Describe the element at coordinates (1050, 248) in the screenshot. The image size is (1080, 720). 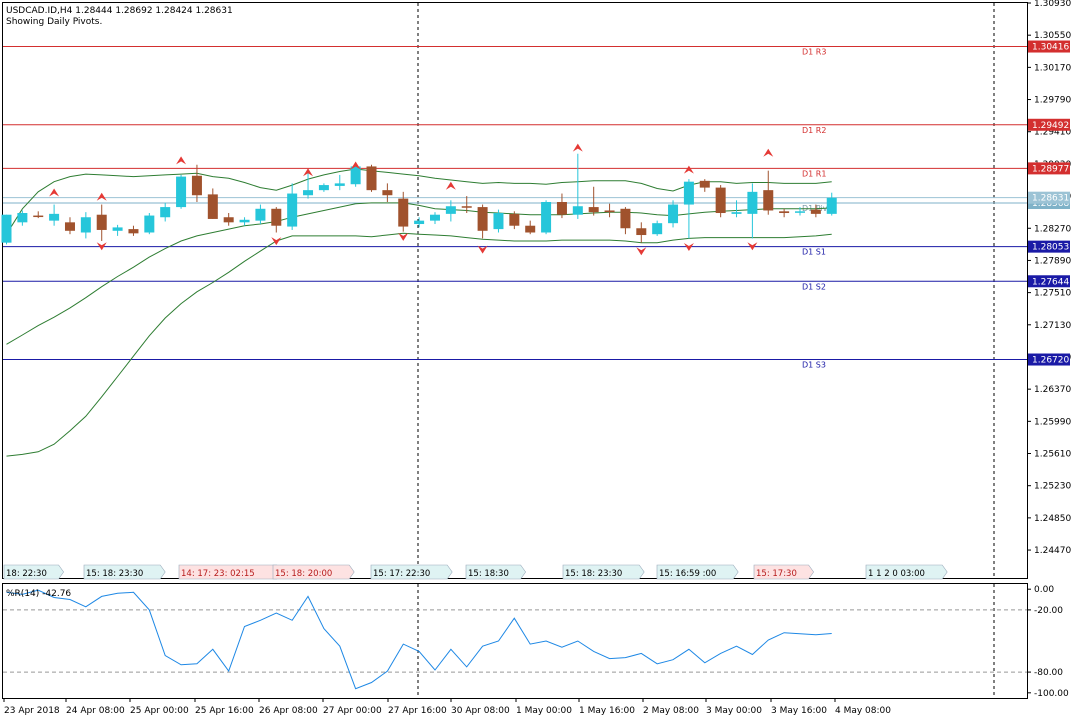
I see `pivot-price-tag-label: 1.28053` at that location.